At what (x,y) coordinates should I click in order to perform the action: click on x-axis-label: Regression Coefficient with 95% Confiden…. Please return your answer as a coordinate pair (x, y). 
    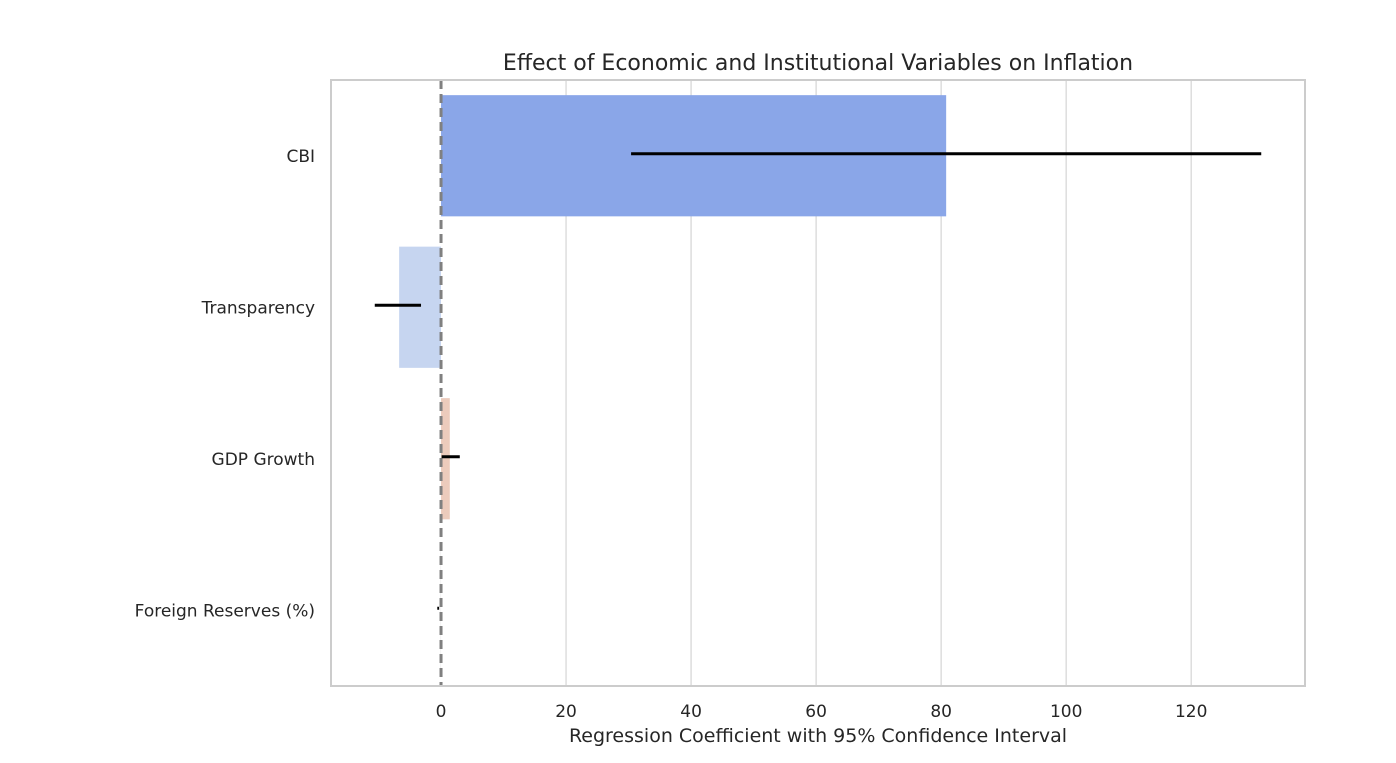
    Looking at the image, I should click on (818, 736).